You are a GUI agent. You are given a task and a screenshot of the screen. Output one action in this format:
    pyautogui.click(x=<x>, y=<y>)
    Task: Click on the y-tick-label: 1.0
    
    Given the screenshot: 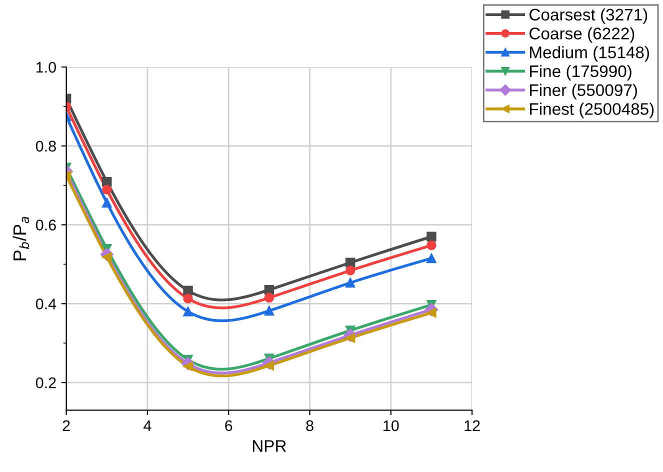 What is the action you would take?
    pyautogui.click(x=46, y=67)
    